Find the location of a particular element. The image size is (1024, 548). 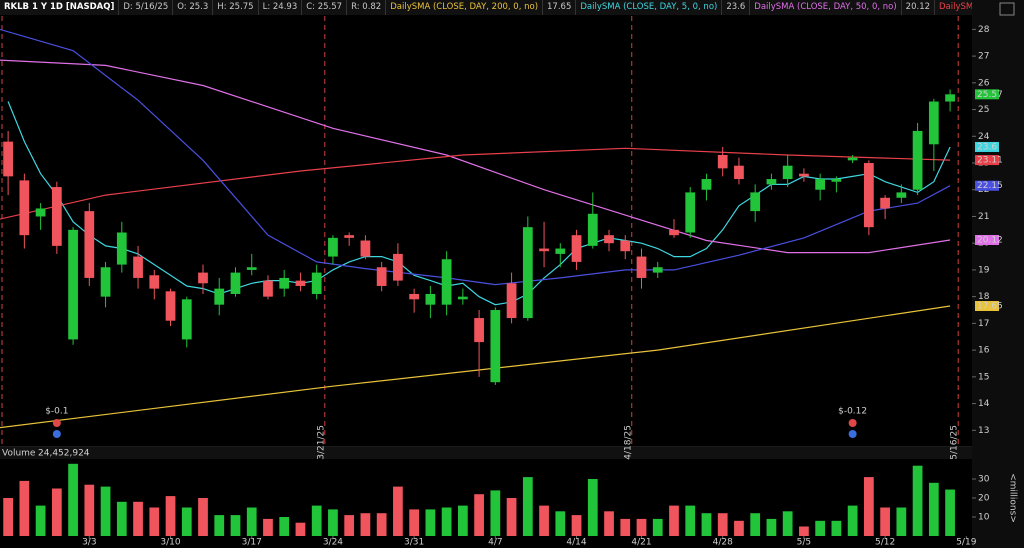

header-item: 20.12 is located at coordinates (919, 7).